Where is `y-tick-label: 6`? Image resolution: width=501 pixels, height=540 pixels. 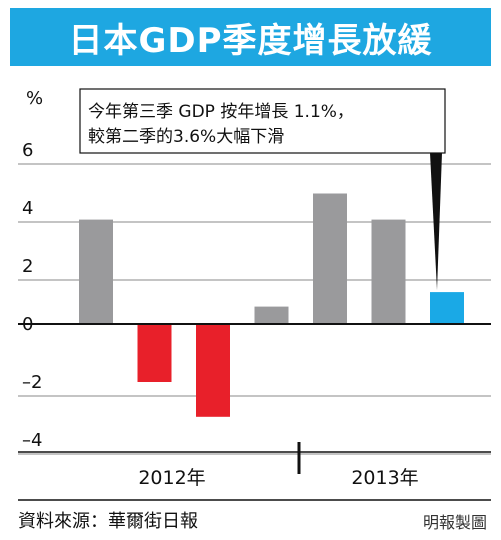
y-tick-label: 6 is located at coordinates (27, 150).